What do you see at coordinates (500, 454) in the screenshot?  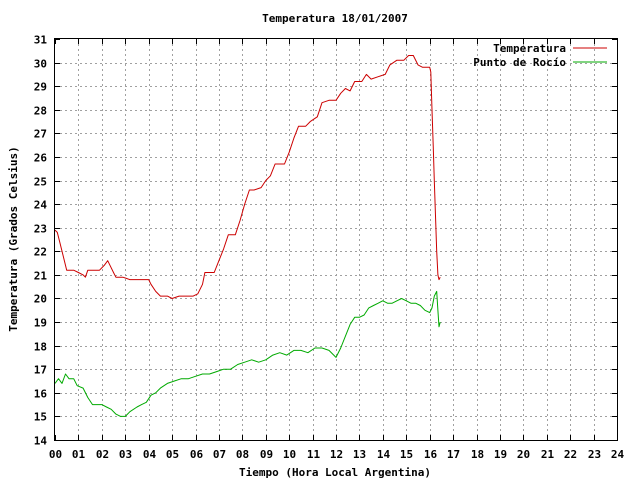 I see `x-tick-label: 19` at bounding box center [500, 454].